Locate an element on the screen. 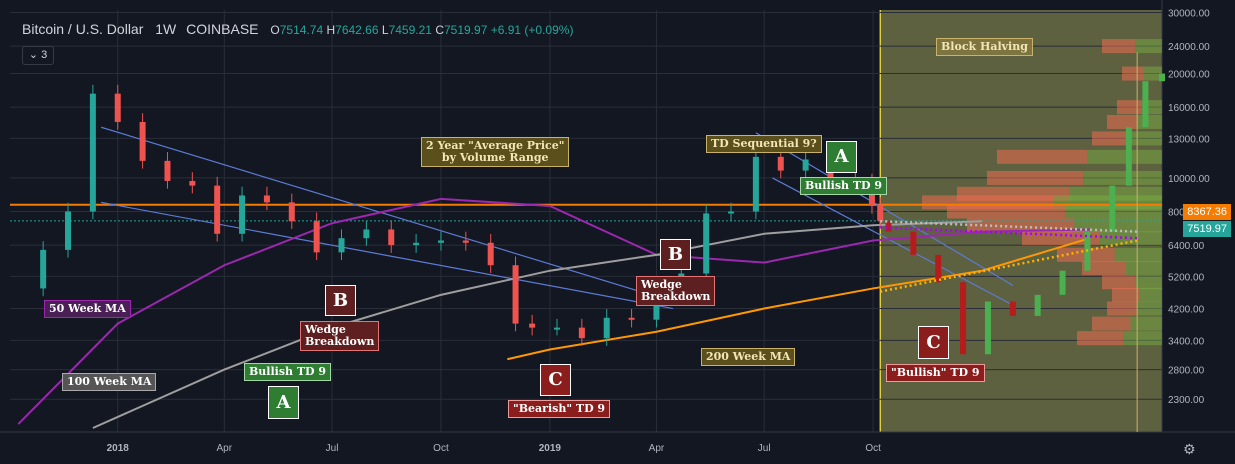 This screenshot has width=1235, height=464. y-tick-label: 24000.00 is located at coordinates (1189, 47).